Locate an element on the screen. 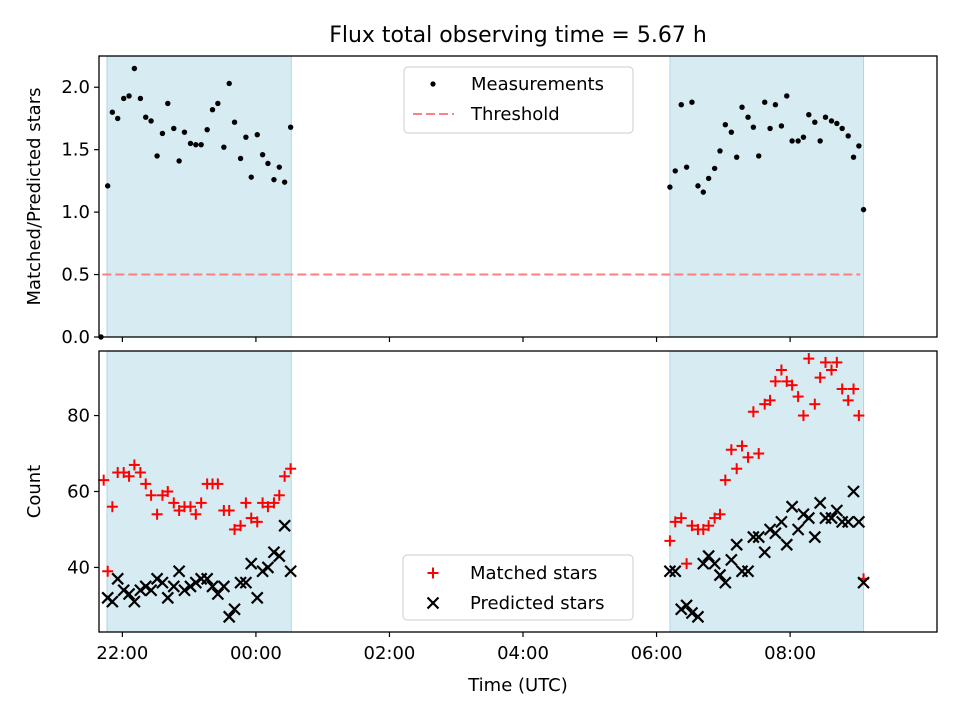  legend-plus is located at coordinates (433, 573).